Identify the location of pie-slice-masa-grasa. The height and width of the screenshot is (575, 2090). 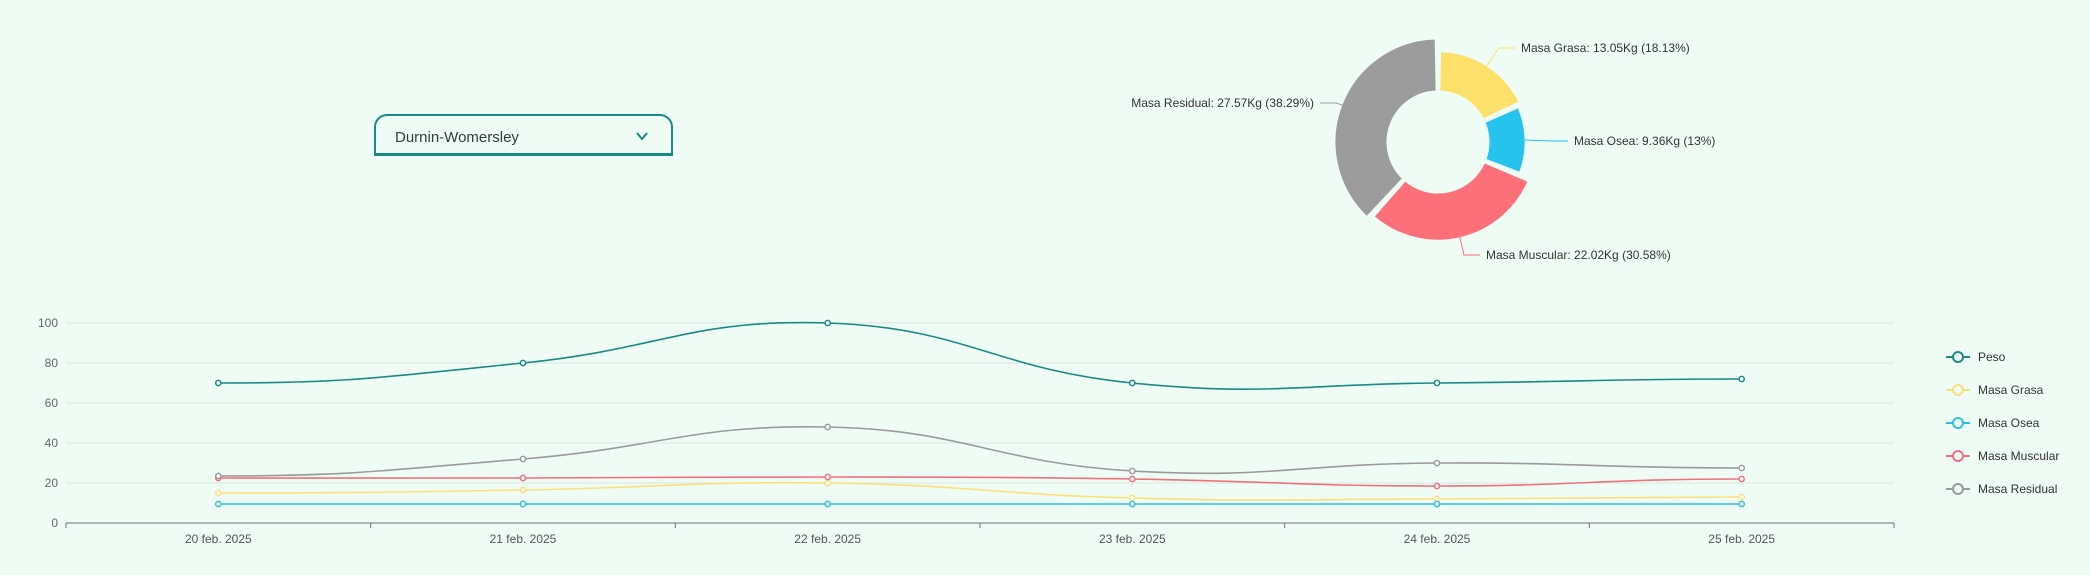
(1479, 85).